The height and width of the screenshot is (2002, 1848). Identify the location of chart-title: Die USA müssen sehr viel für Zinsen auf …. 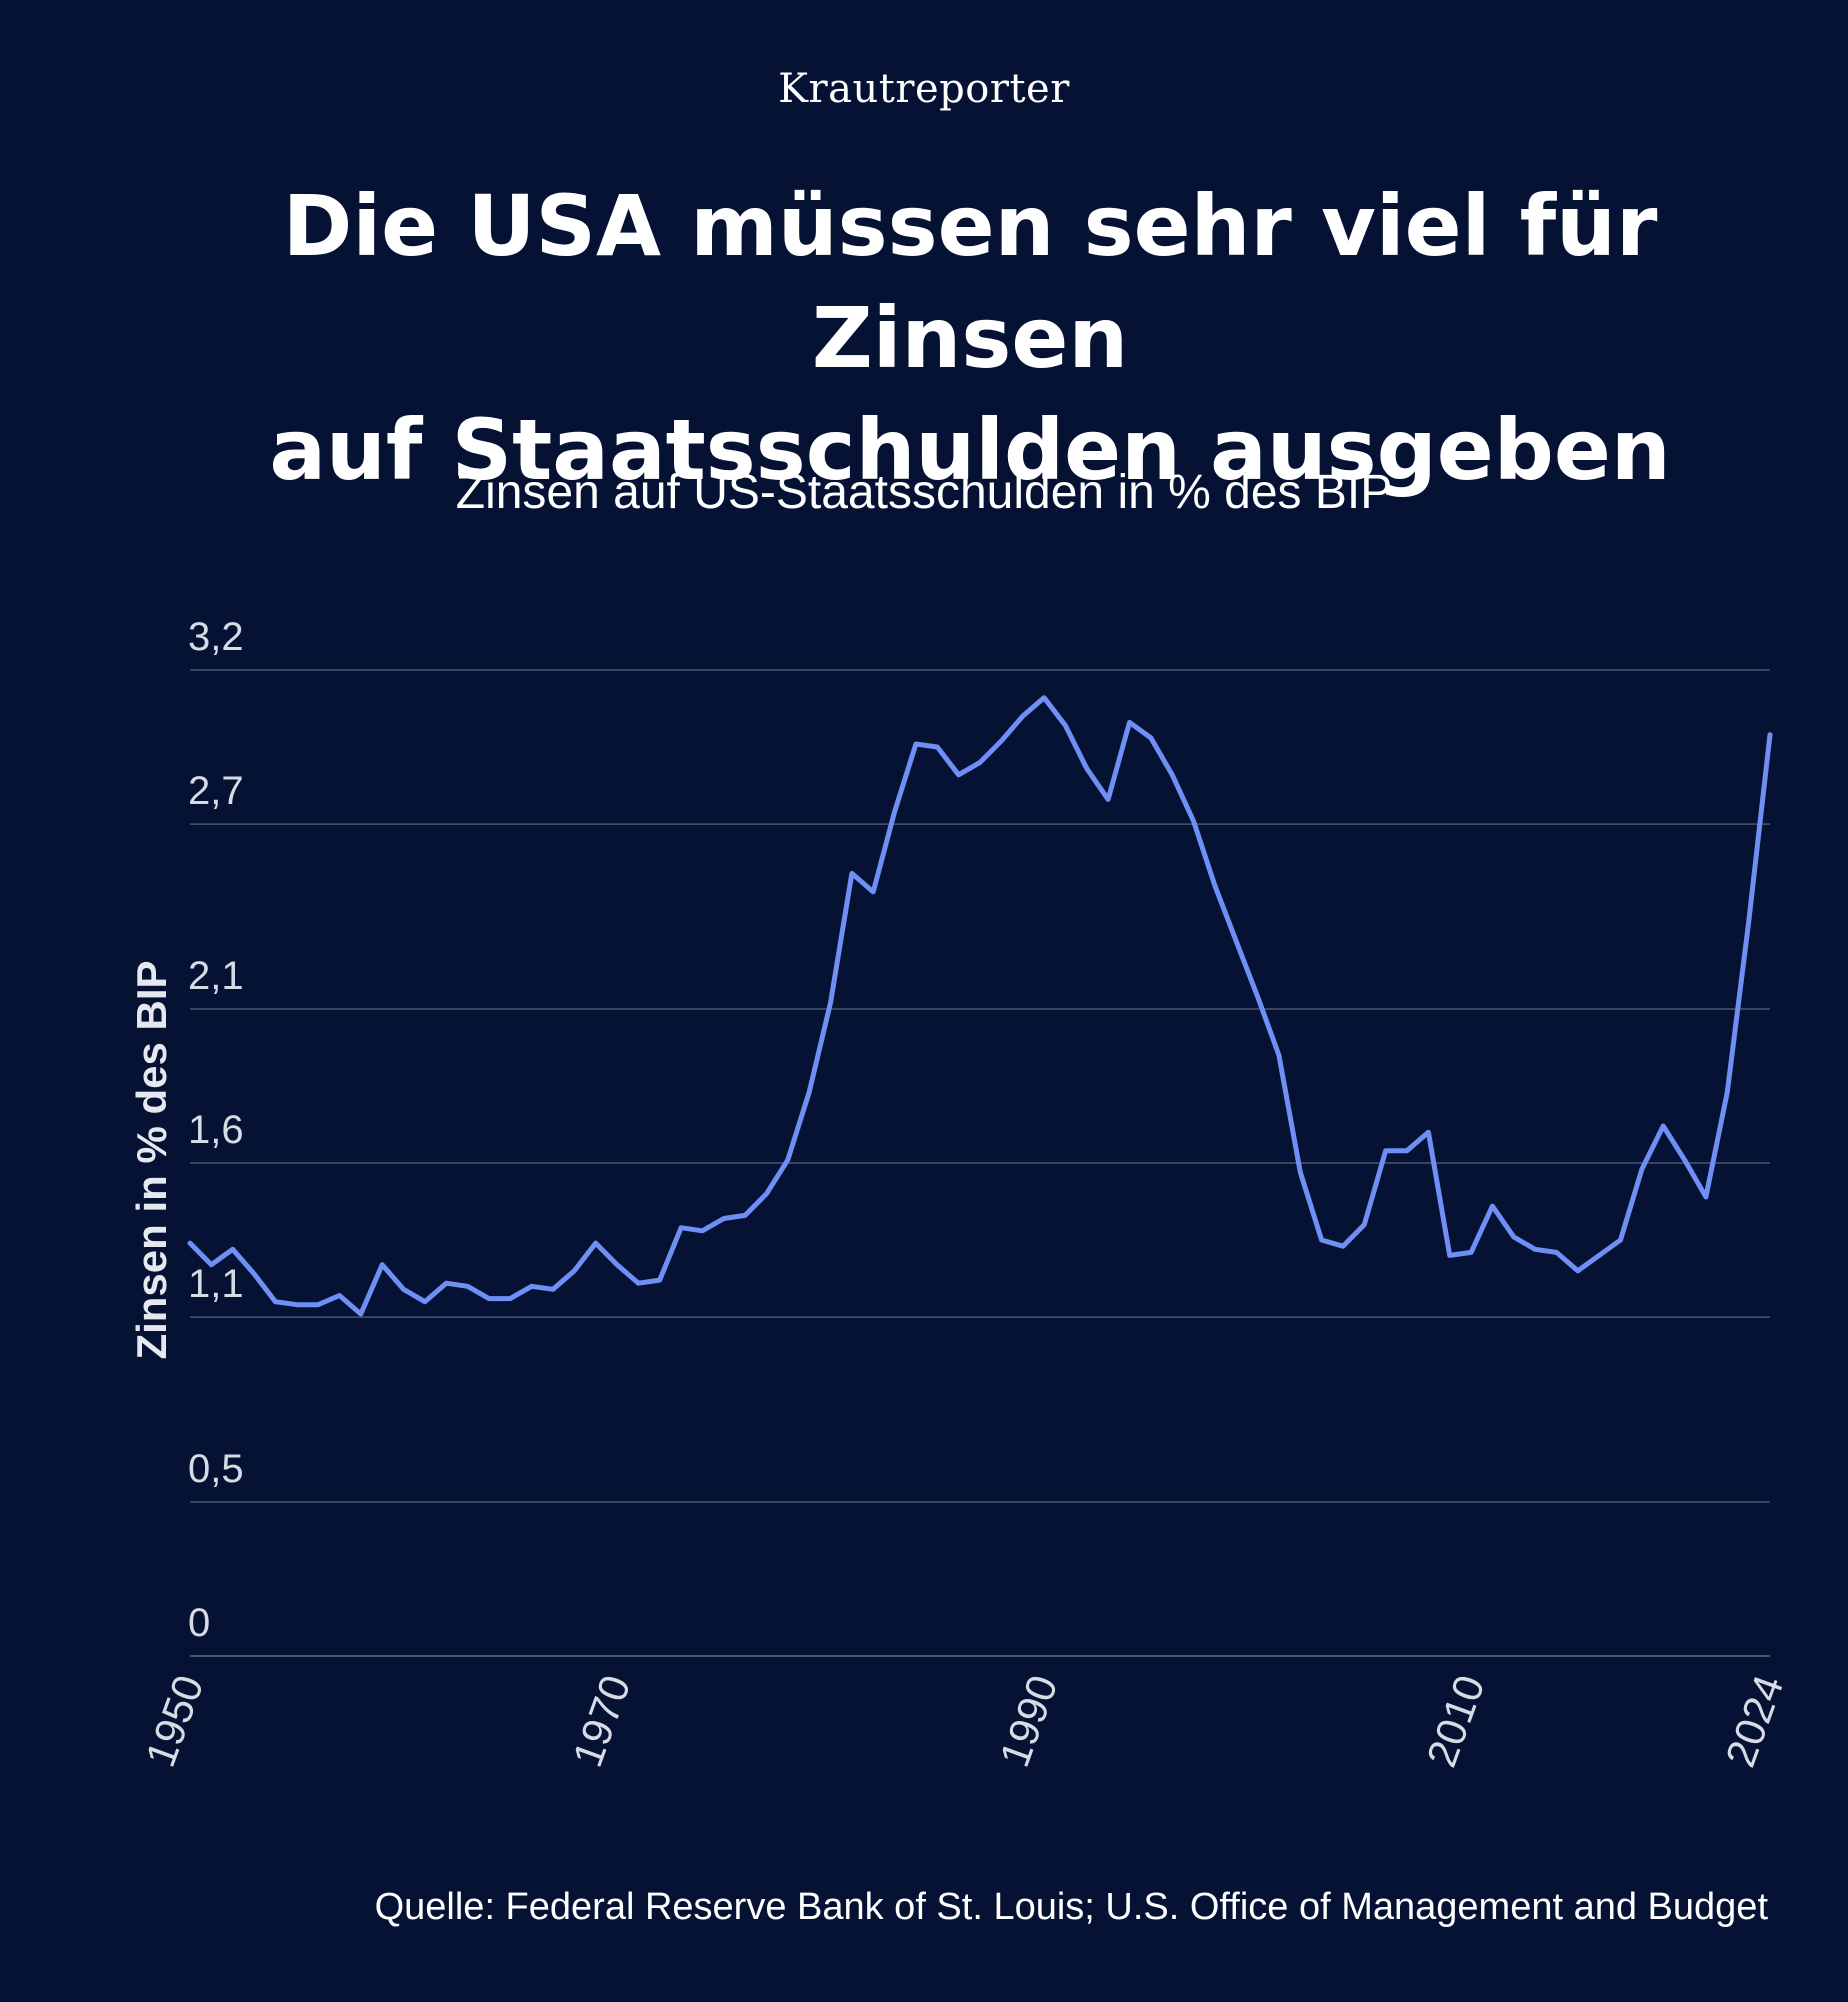
(970, 338).